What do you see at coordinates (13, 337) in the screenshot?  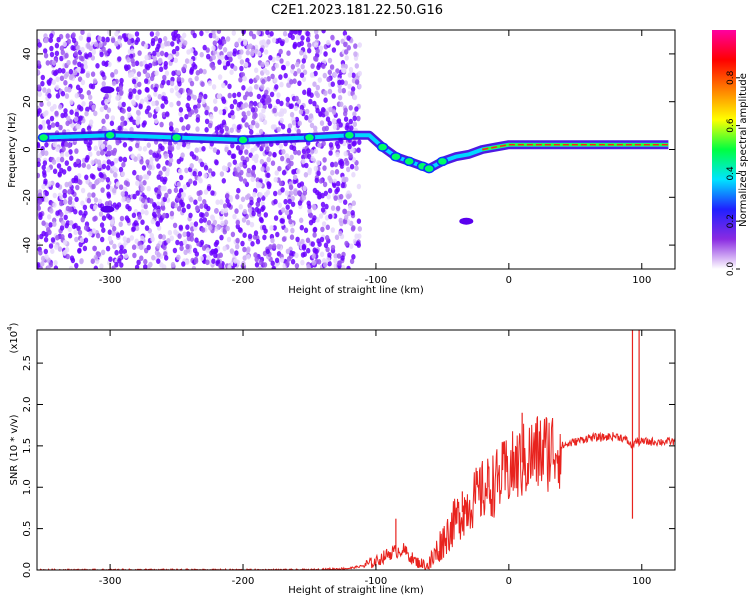 I see `snr-y-scale-label: (x104)` at bounding box center [13, 337].